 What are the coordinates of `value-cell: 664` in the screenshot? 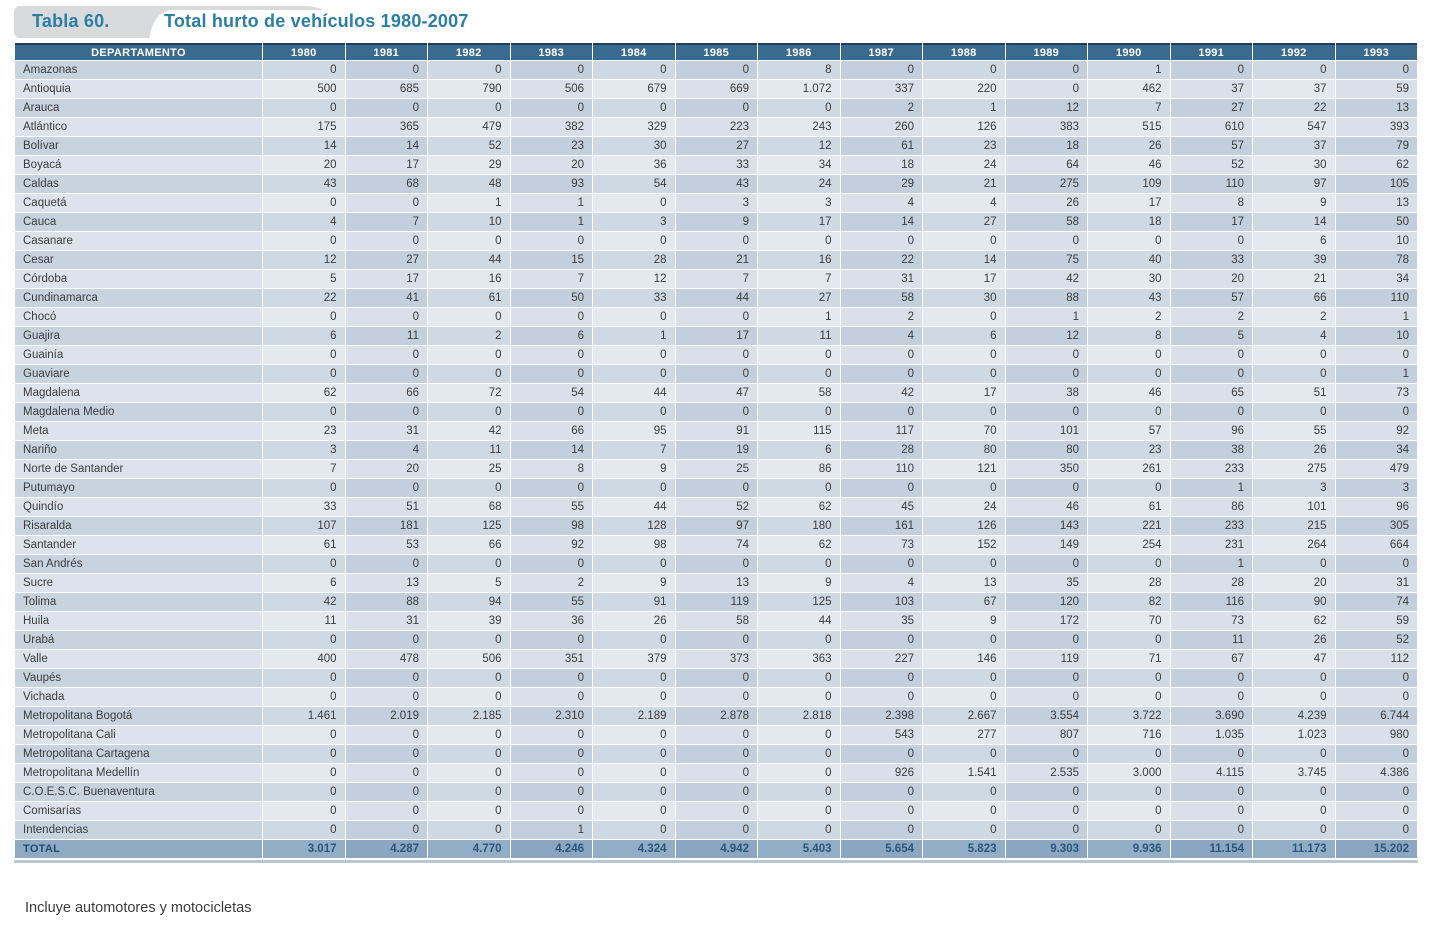 It's located at (1376, 545).